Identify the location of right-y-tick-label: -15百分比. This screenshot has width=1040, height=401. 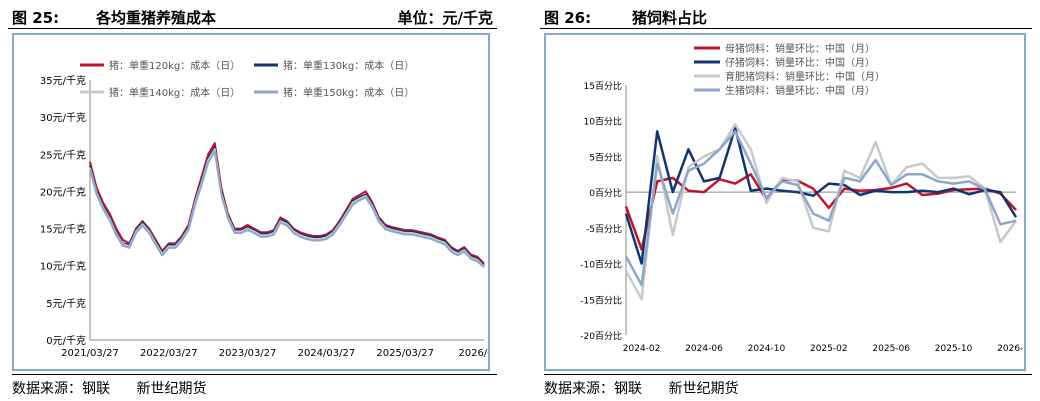
(601, 300).